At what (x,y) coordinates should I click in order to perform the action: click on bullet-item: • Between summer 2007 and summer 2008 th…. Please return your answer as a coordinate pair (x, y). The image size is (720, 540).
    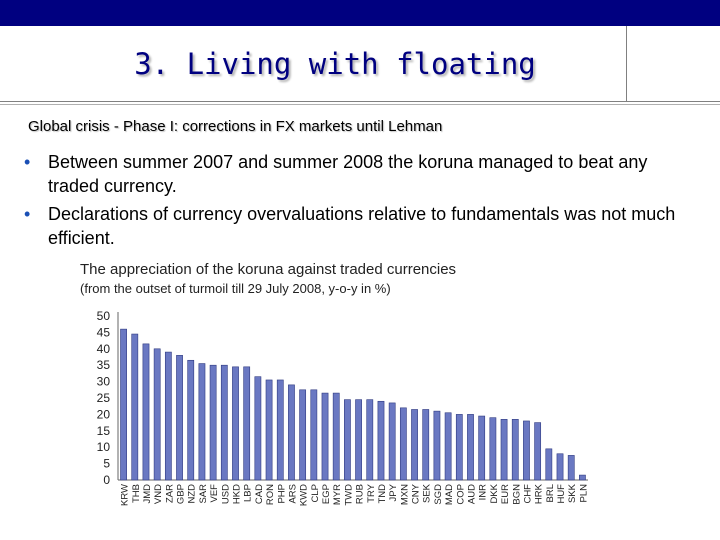
    Looking at the image, I should click on (362, 174).